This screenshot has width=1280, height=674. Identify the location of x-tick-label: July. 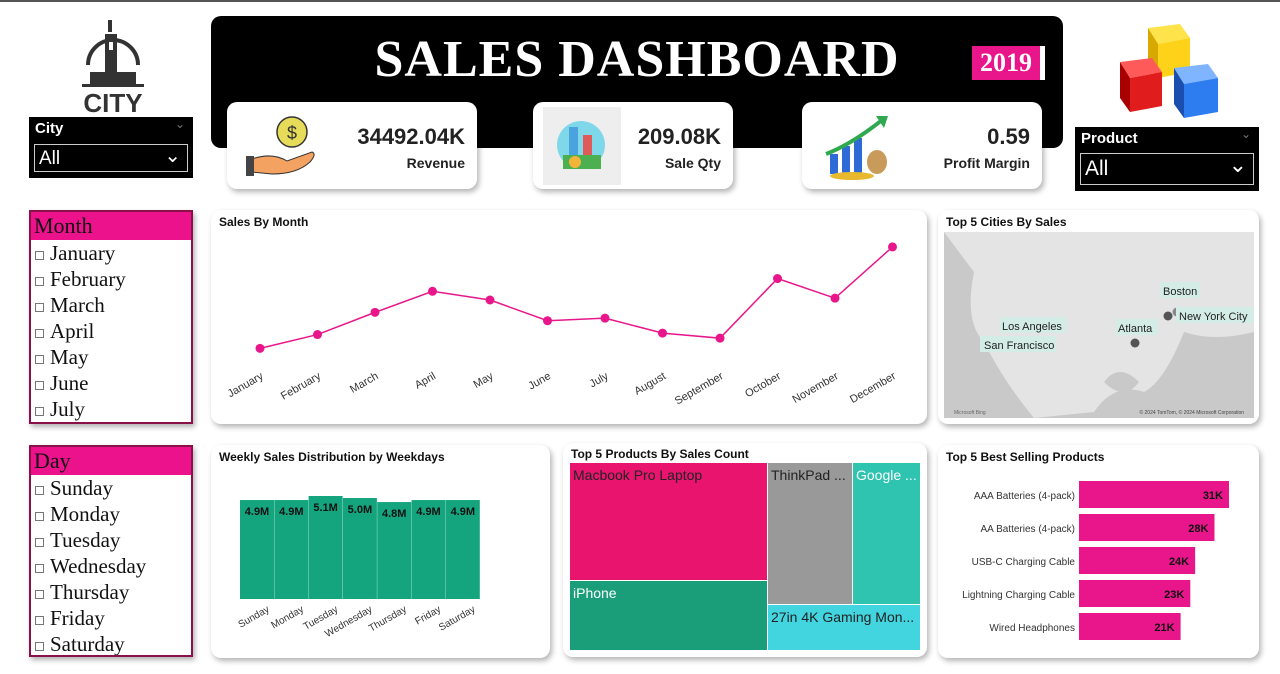
(599, 380).